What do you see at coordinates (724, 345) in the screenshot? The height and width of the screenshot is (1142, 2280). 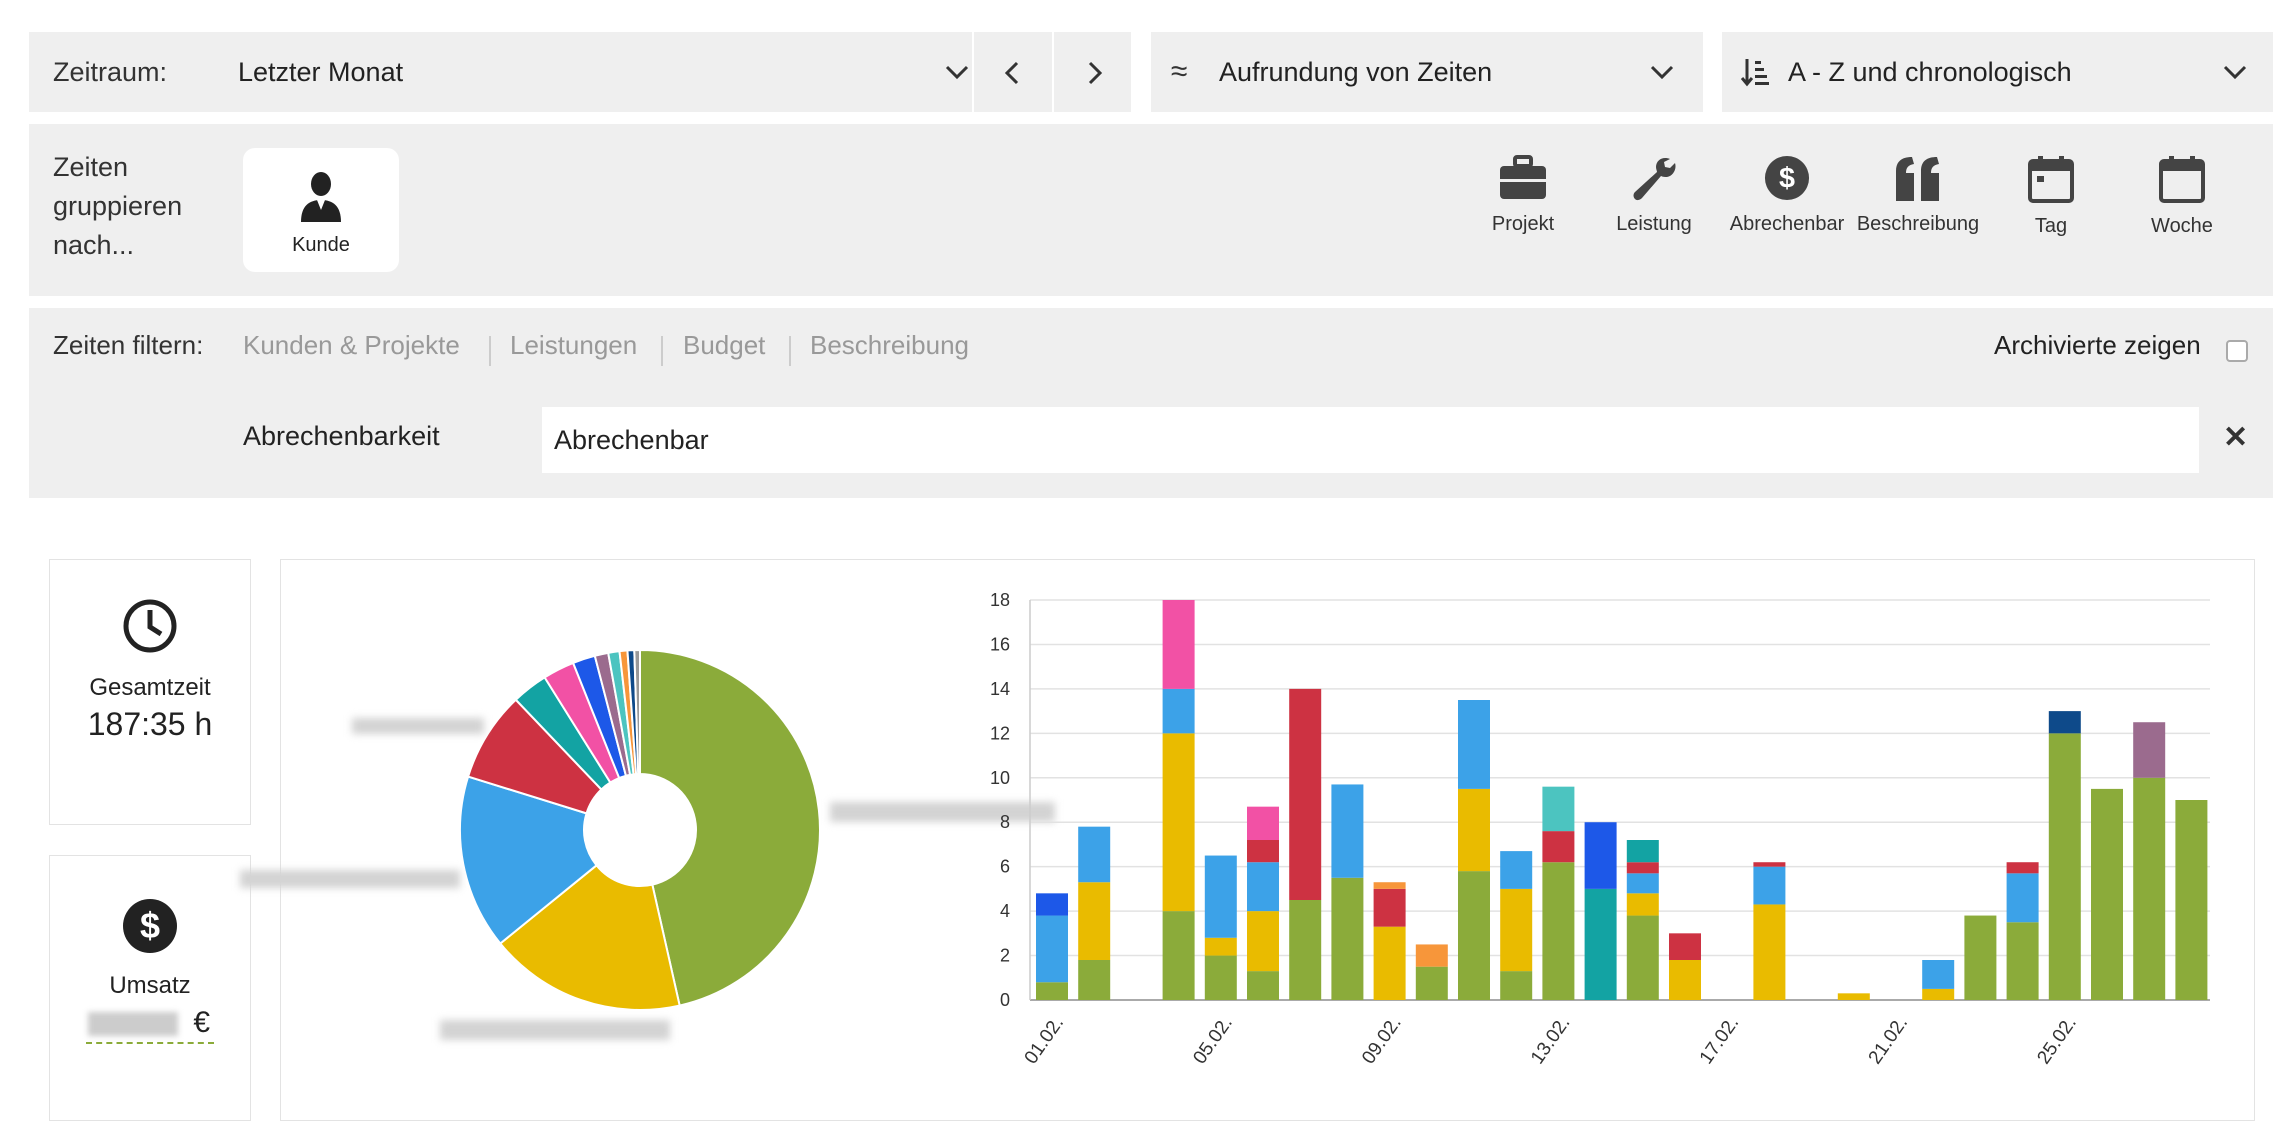 I see `filter-link-budget: Budget` at bounding box center [724, 345].